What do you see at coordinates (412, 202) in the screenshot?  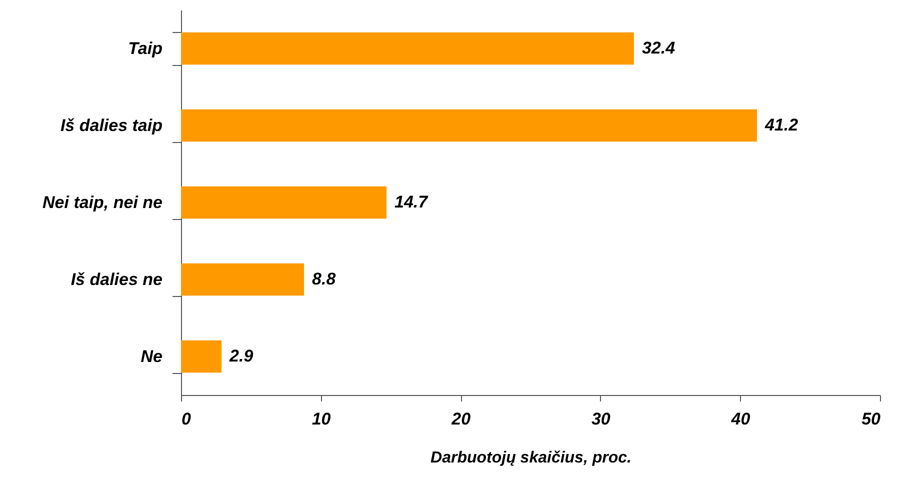 I see `data-label: 14.7` at bounding box center [412, 202].